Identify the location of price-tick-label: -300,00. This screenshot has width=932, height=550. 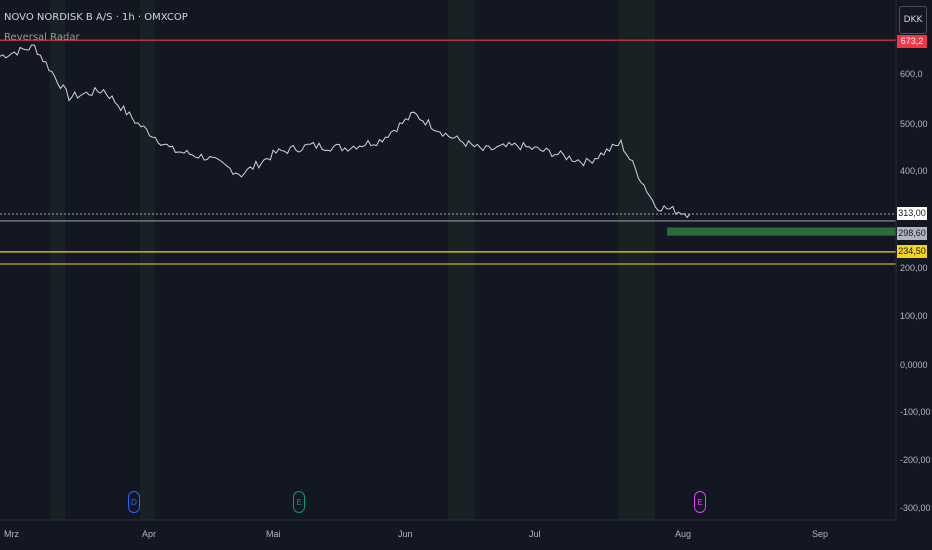
(915, 508).